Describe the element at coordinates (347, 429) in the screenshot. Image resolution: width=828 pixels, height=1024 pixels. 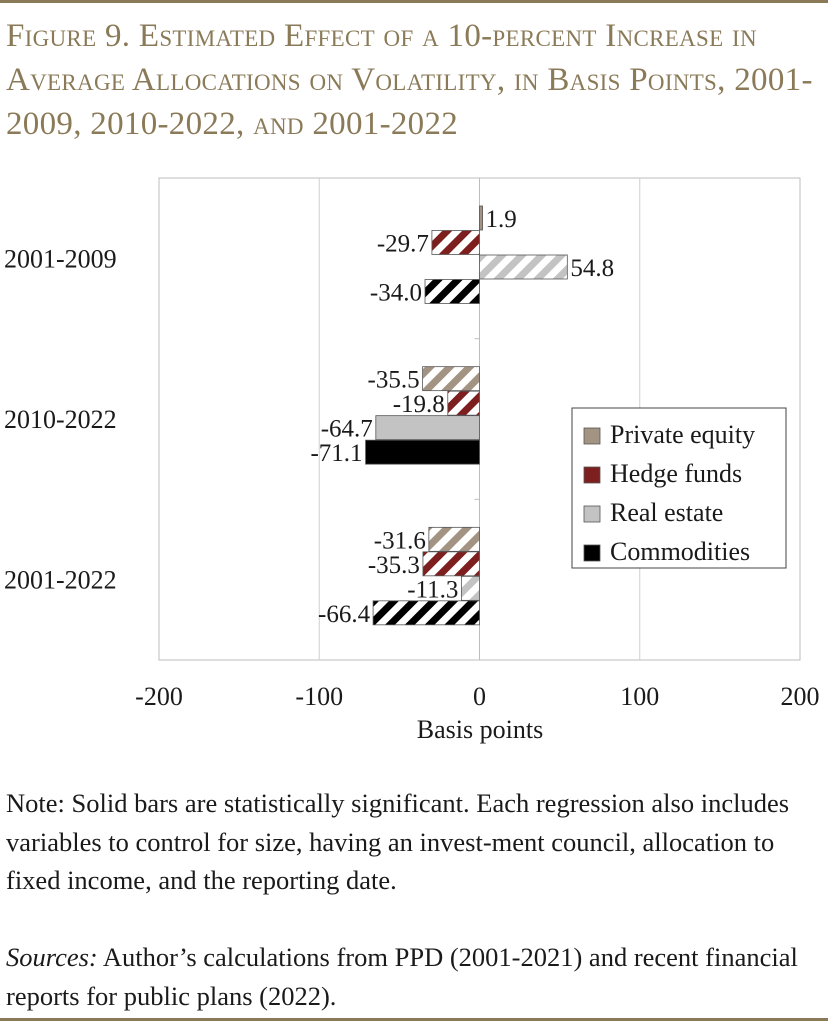
I see `data-label-2010-2022-real-estate: -64.7` at that location.